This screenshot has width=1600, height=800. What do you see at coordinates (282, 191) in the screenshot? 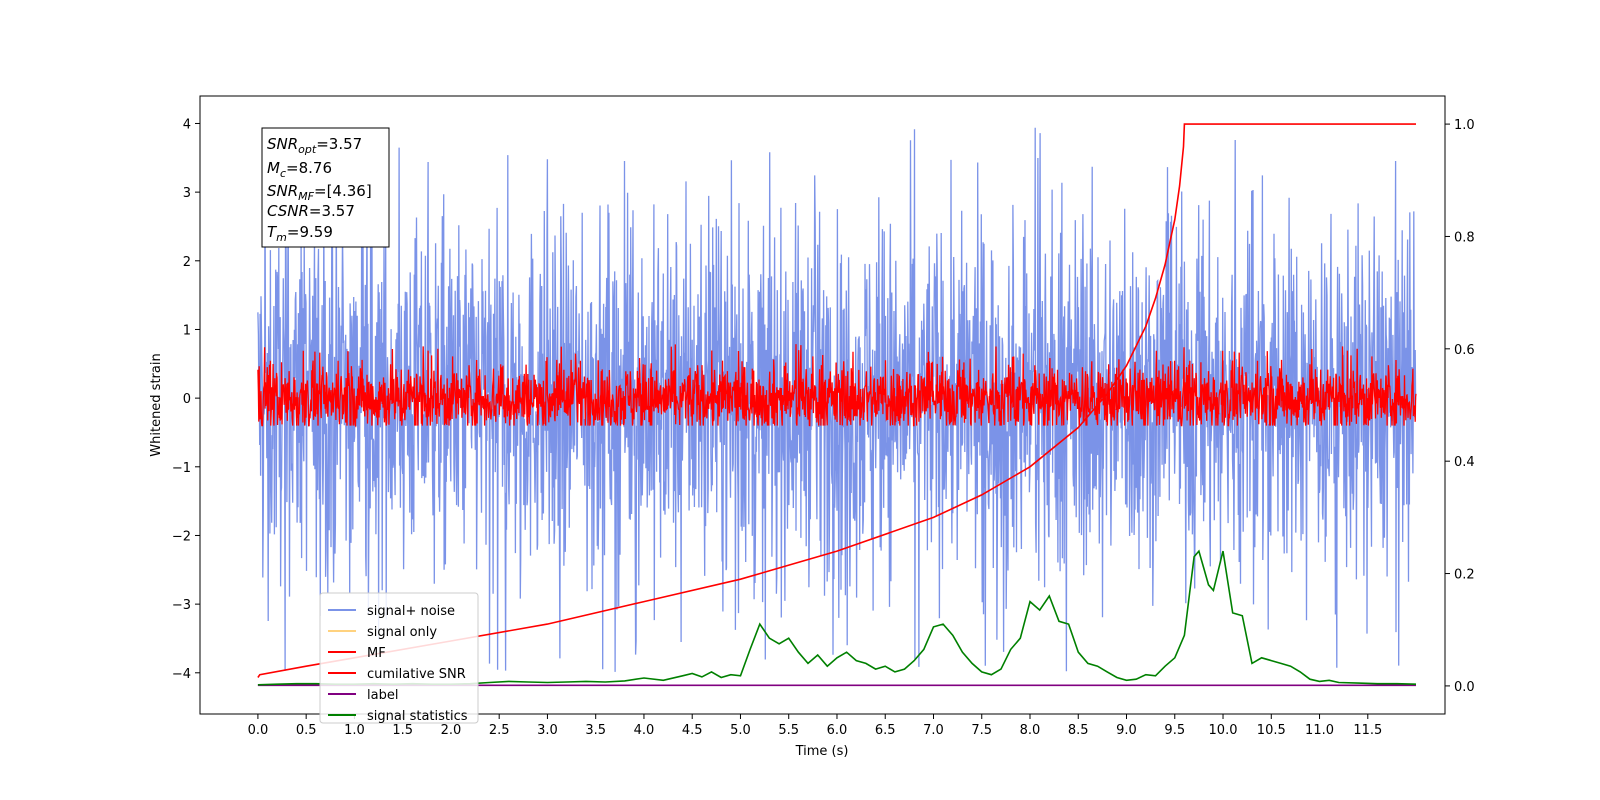
I see `info-snr-mf-base: SNR` at bounding box center [282, 191].